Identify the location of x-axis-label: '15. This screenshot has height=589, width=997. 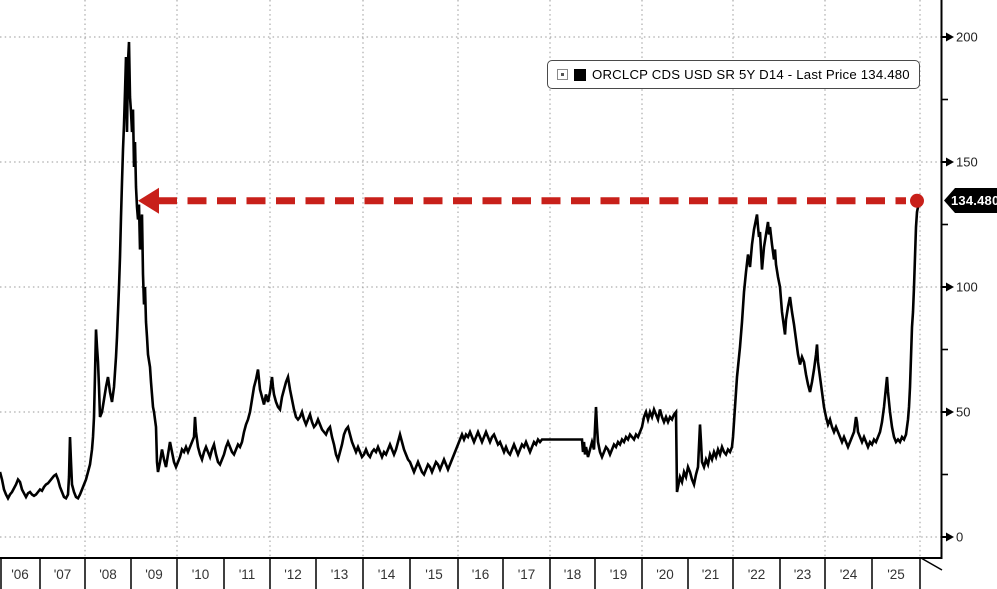
(434, 574).